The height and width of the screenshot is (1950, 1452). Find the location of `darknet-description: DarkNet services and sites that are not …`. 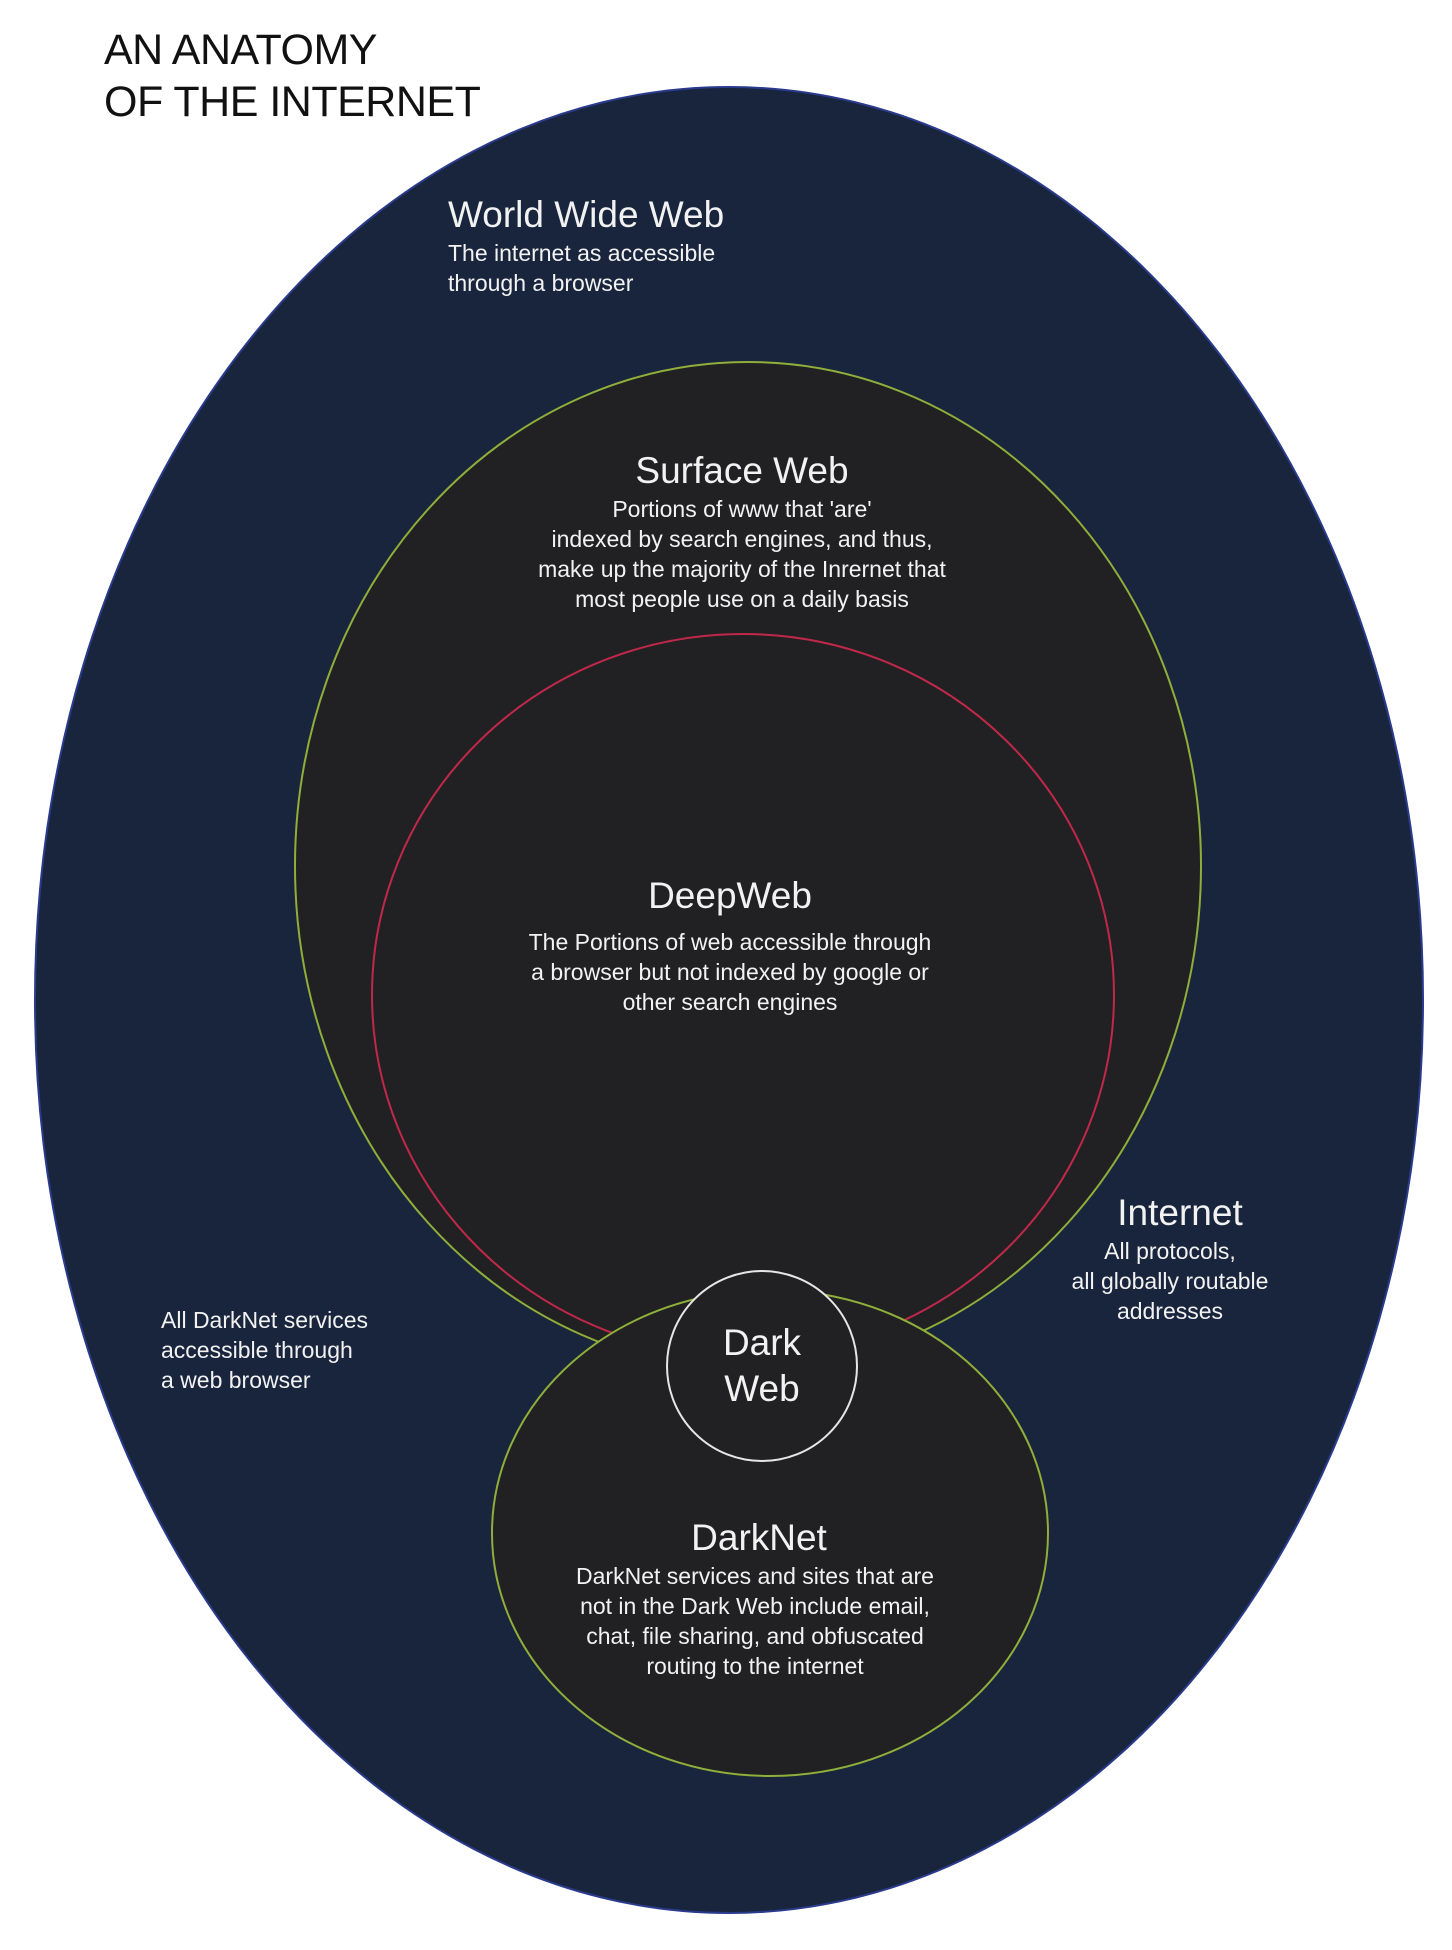

darknet-description: DarkNet services and sites that are not … is located at coordinates (755, 1621).